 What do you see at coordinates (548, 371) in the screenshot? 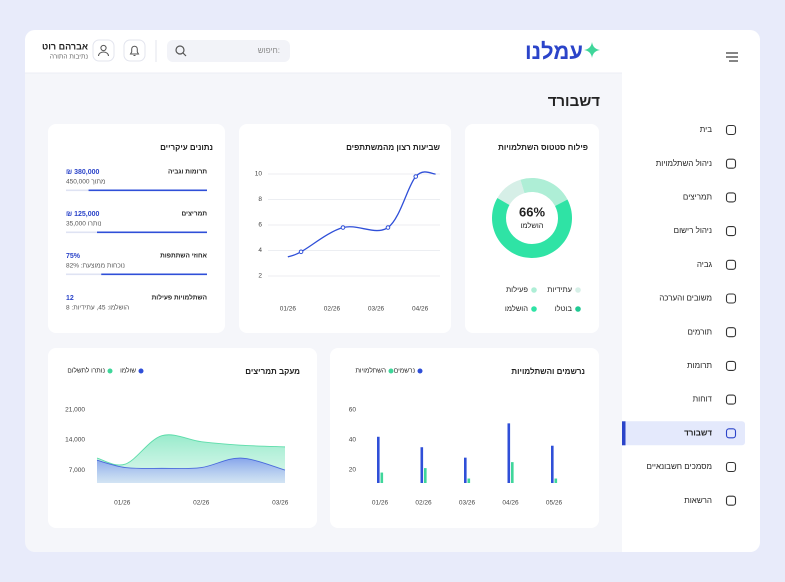
I see `card-title: נרשמים והשתלמויות` at bounding box center [548, 371].